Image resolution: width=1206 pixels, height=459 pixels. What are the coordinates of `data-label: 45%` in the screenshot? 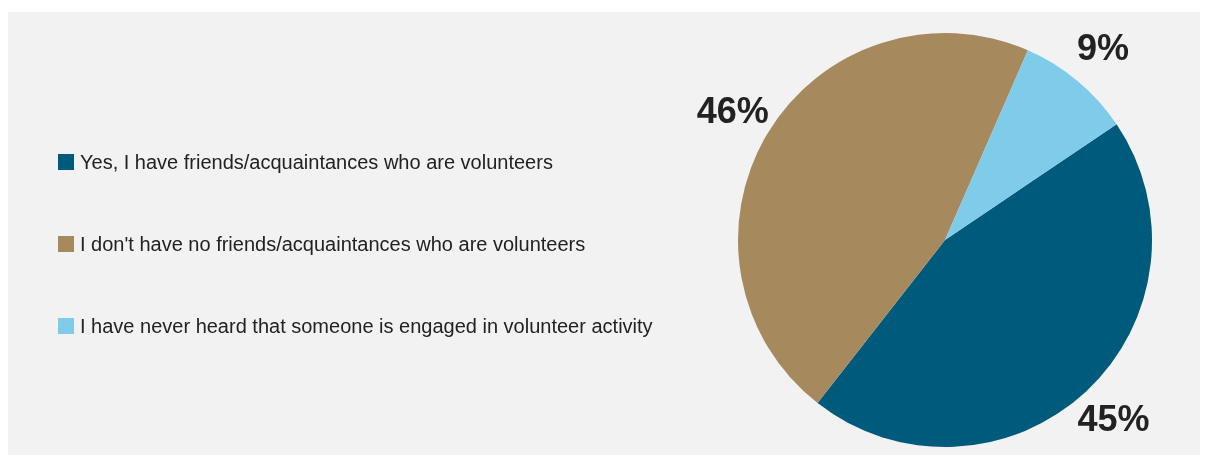 It's located at (1113, 418).